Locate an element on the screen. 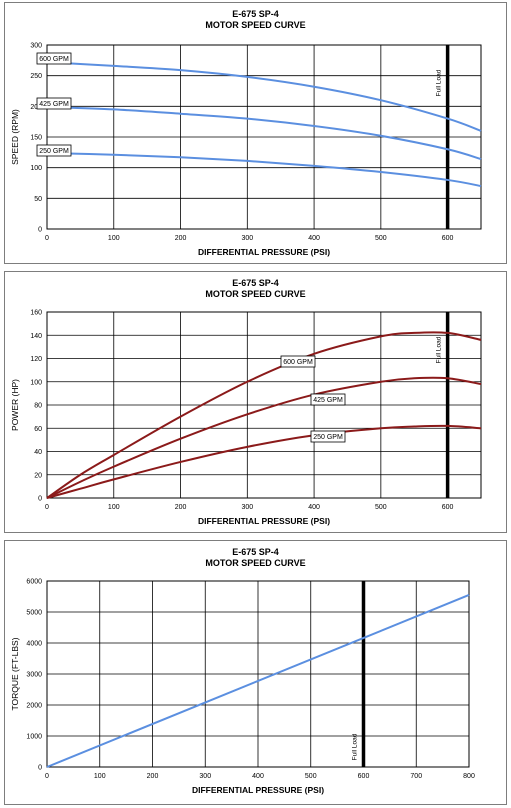  y-tick-label: 60 is located at coordinates (38, 429).